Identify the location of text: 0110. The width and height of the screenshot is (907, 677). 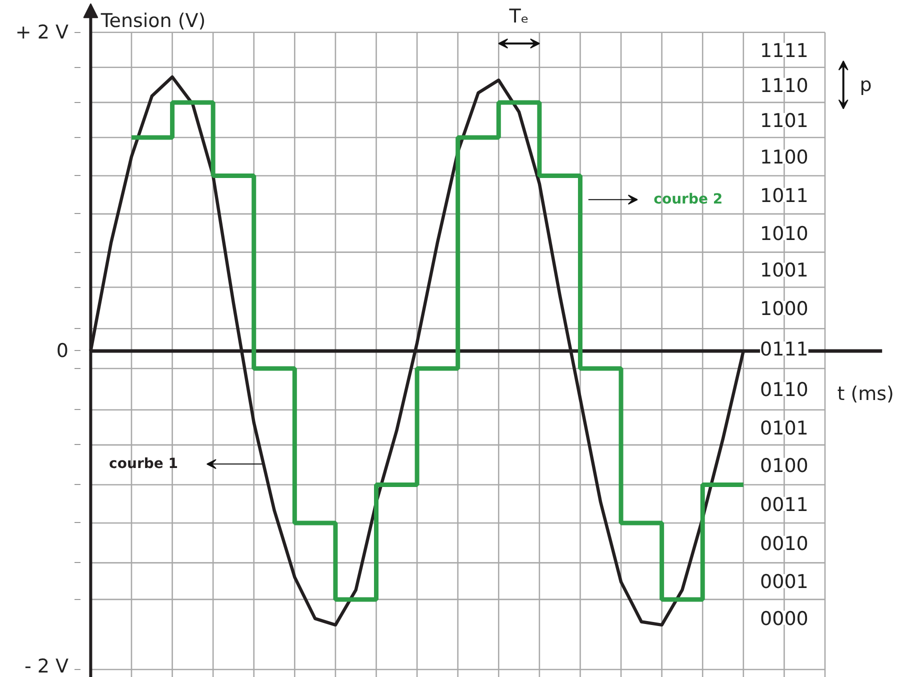
(784, 390).